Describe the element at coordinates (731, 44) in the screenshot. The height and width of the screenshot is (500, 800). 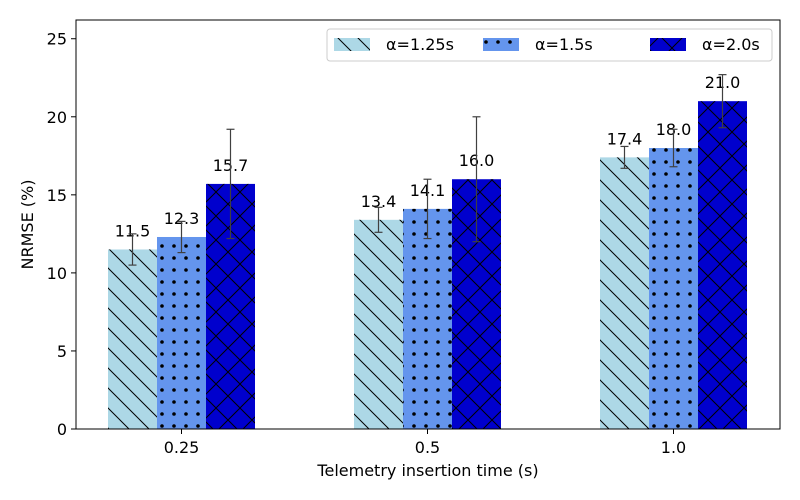
I see `legend-label: α=2.0s` at that location.